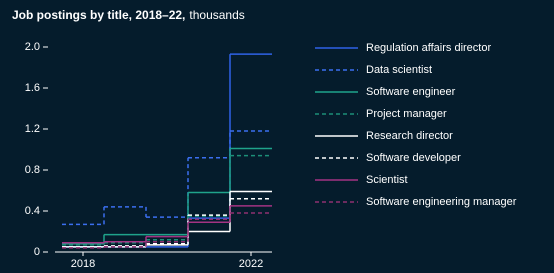 The image size is (554, 273). Describe the element at coordinates (37, 252) in the screenshot. I see `y-tick-label: 0` at that location.